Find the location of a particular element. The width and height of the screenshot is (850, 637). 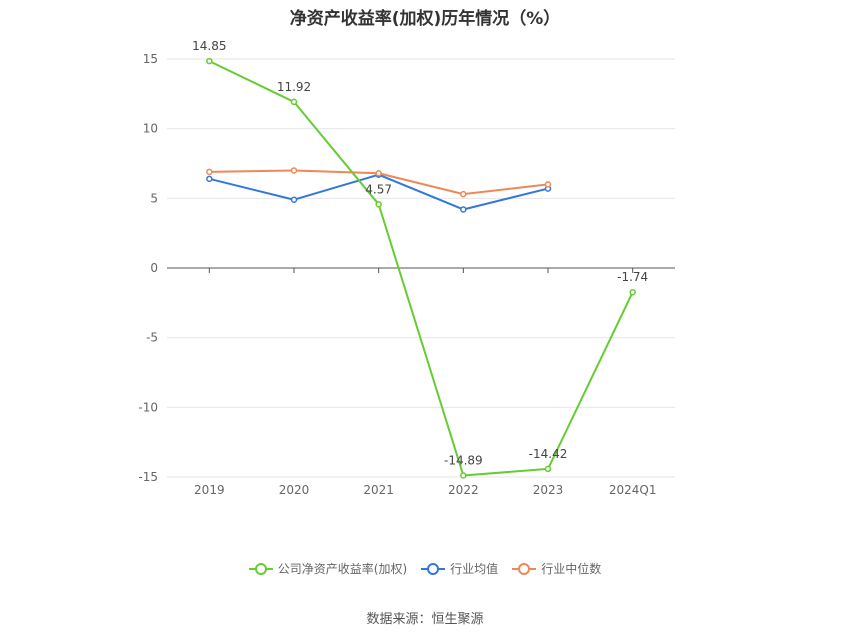

y-tick-label: -10 is located at coordinates (148, 407).